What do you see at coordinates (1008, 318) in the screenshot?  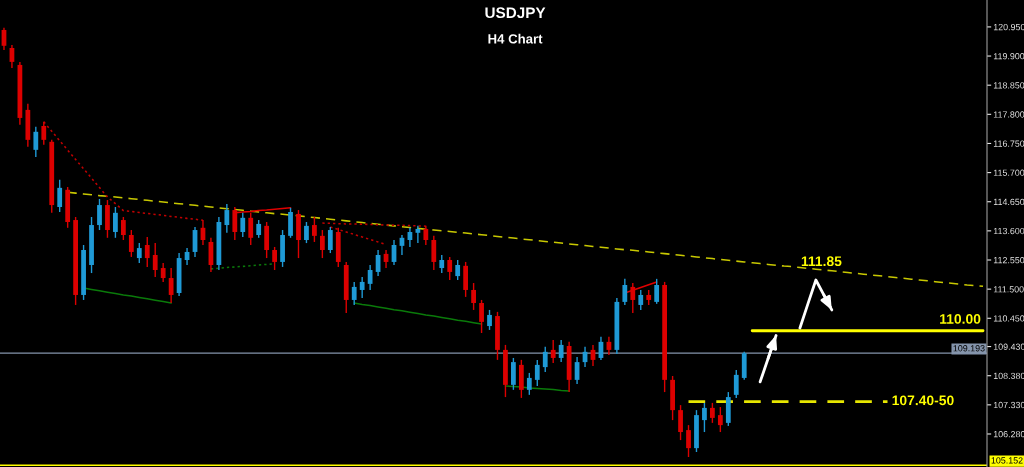 I see `y-tick-label: 110.450` at bounding box center [1008, 318].